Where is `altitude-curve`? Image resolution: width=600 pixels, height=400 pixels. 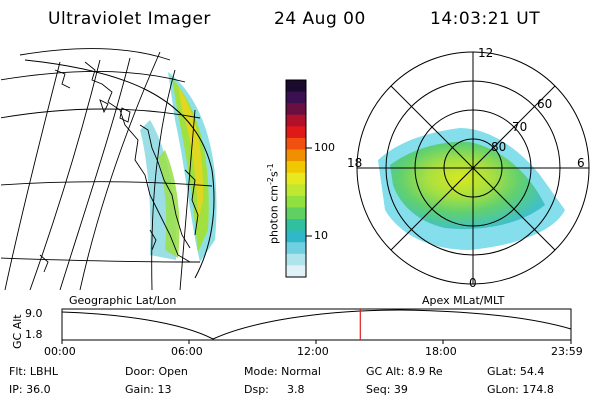
altitude-curve is located at coordinates (316, 324).